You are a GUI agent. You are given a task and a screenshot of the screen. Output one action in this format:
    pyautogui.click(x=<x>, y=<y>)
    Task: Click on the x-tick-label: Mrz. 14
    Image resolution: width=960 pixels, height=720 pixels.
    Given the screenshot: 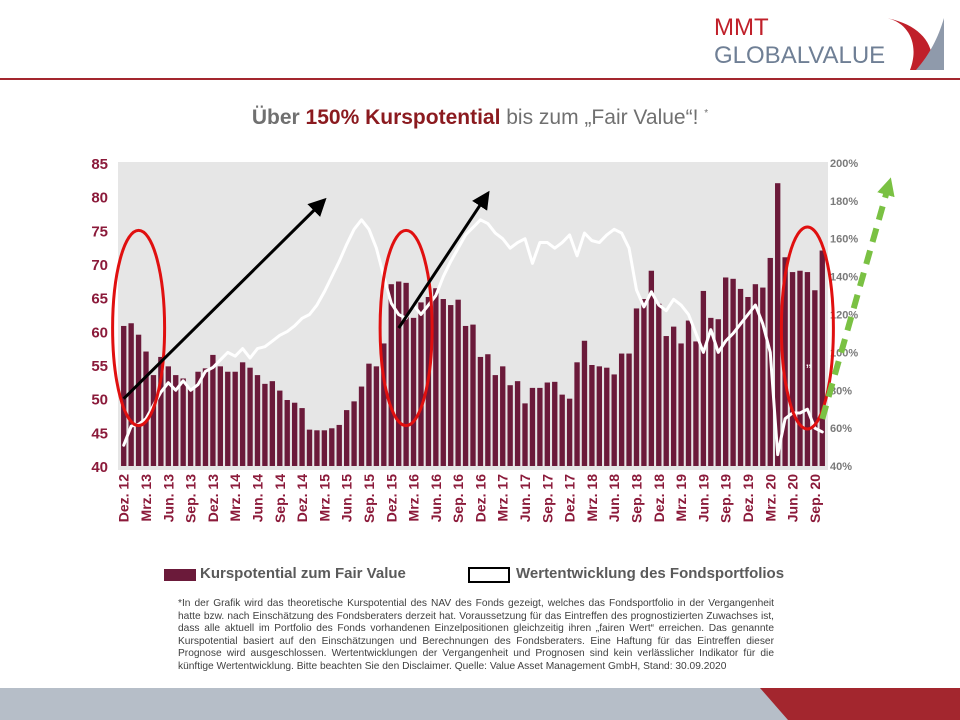 What is the action you would take?
    pyautogui.click(x=235, y=498)
    